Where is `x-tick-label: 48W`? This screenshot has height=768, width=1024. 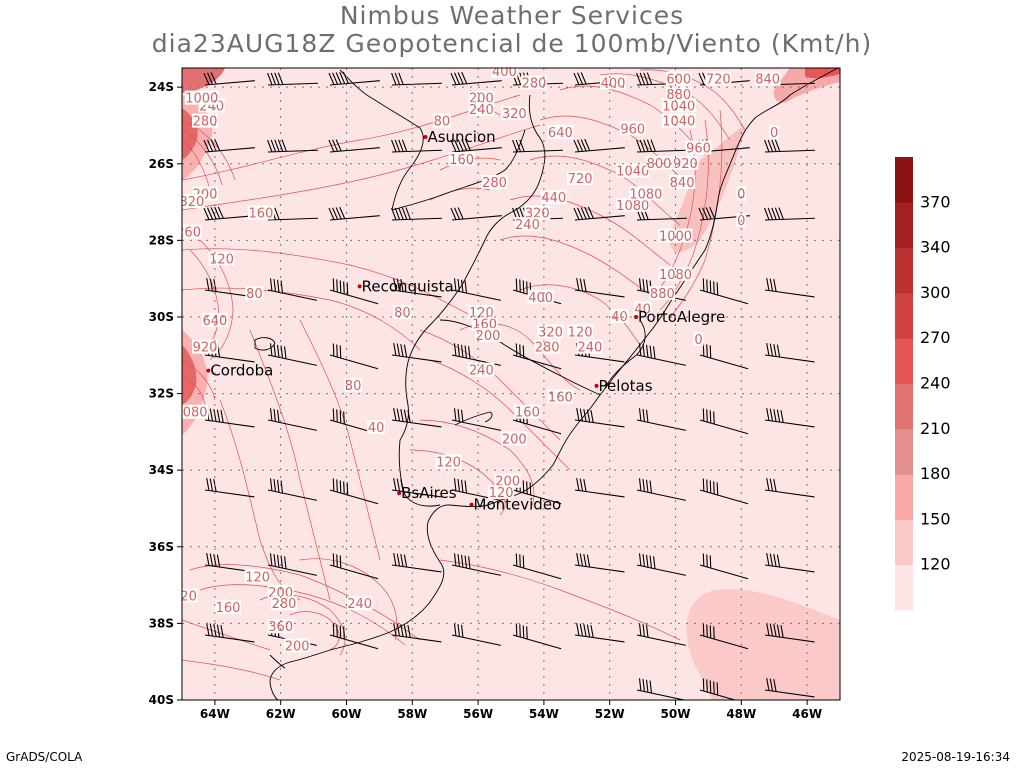 x-tick-label: 48W is located at coordinates (741, 714).